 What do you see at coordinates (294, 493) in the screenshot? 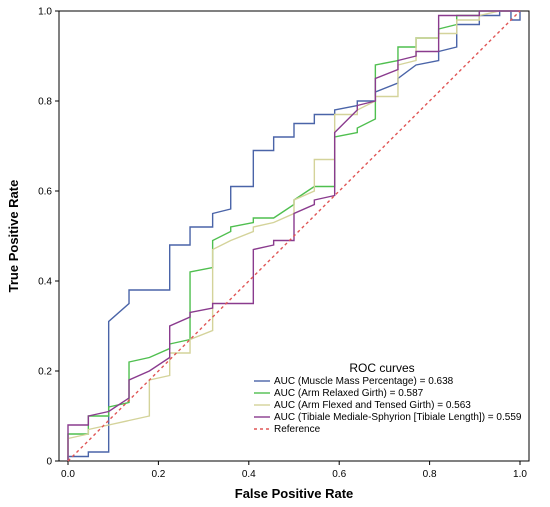
I see `x-axis-title: False Positive Rate` at bounding box center [294, 493].